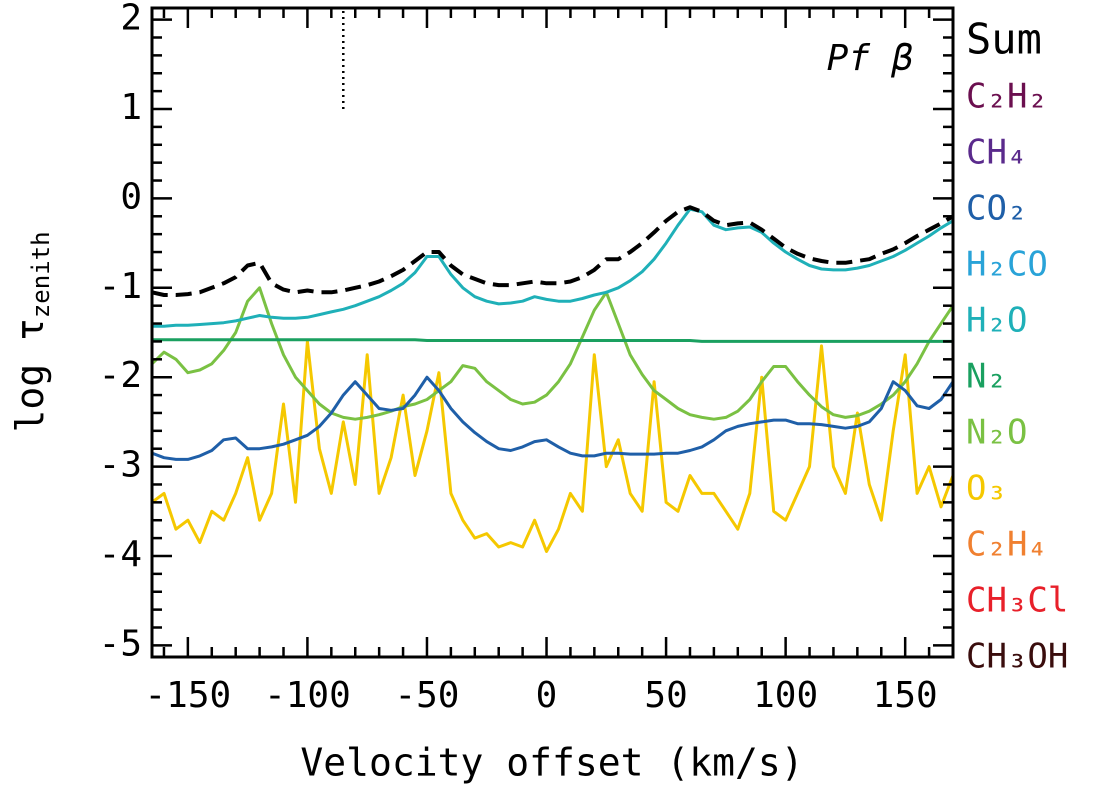 This screenshot has height=793, width=1112. What do you see at coordinates (547, 695) in the screenshot?
I see `x-tick-label: 0` at bounding box center [547, 695].